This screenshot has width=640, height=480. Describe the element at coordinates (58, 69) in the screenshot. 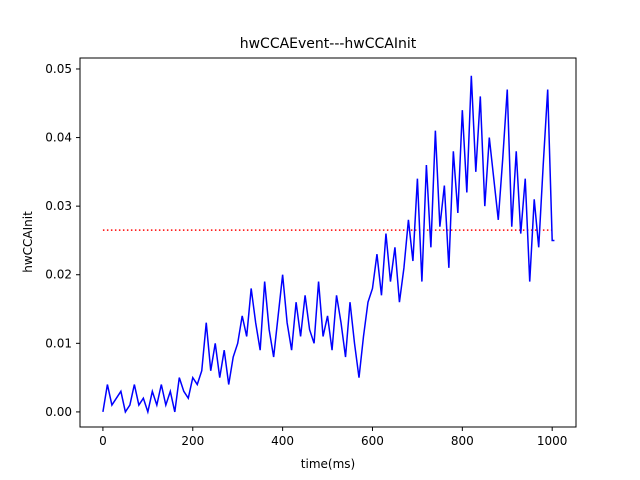

I see `y-tick-label: 0.05` at that location.